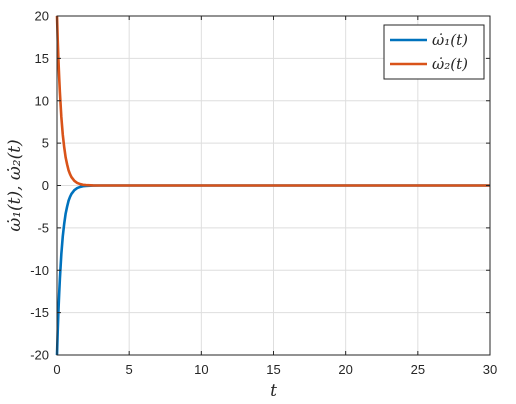  I want to click on x-tick-label: 15, so click(273, 369).